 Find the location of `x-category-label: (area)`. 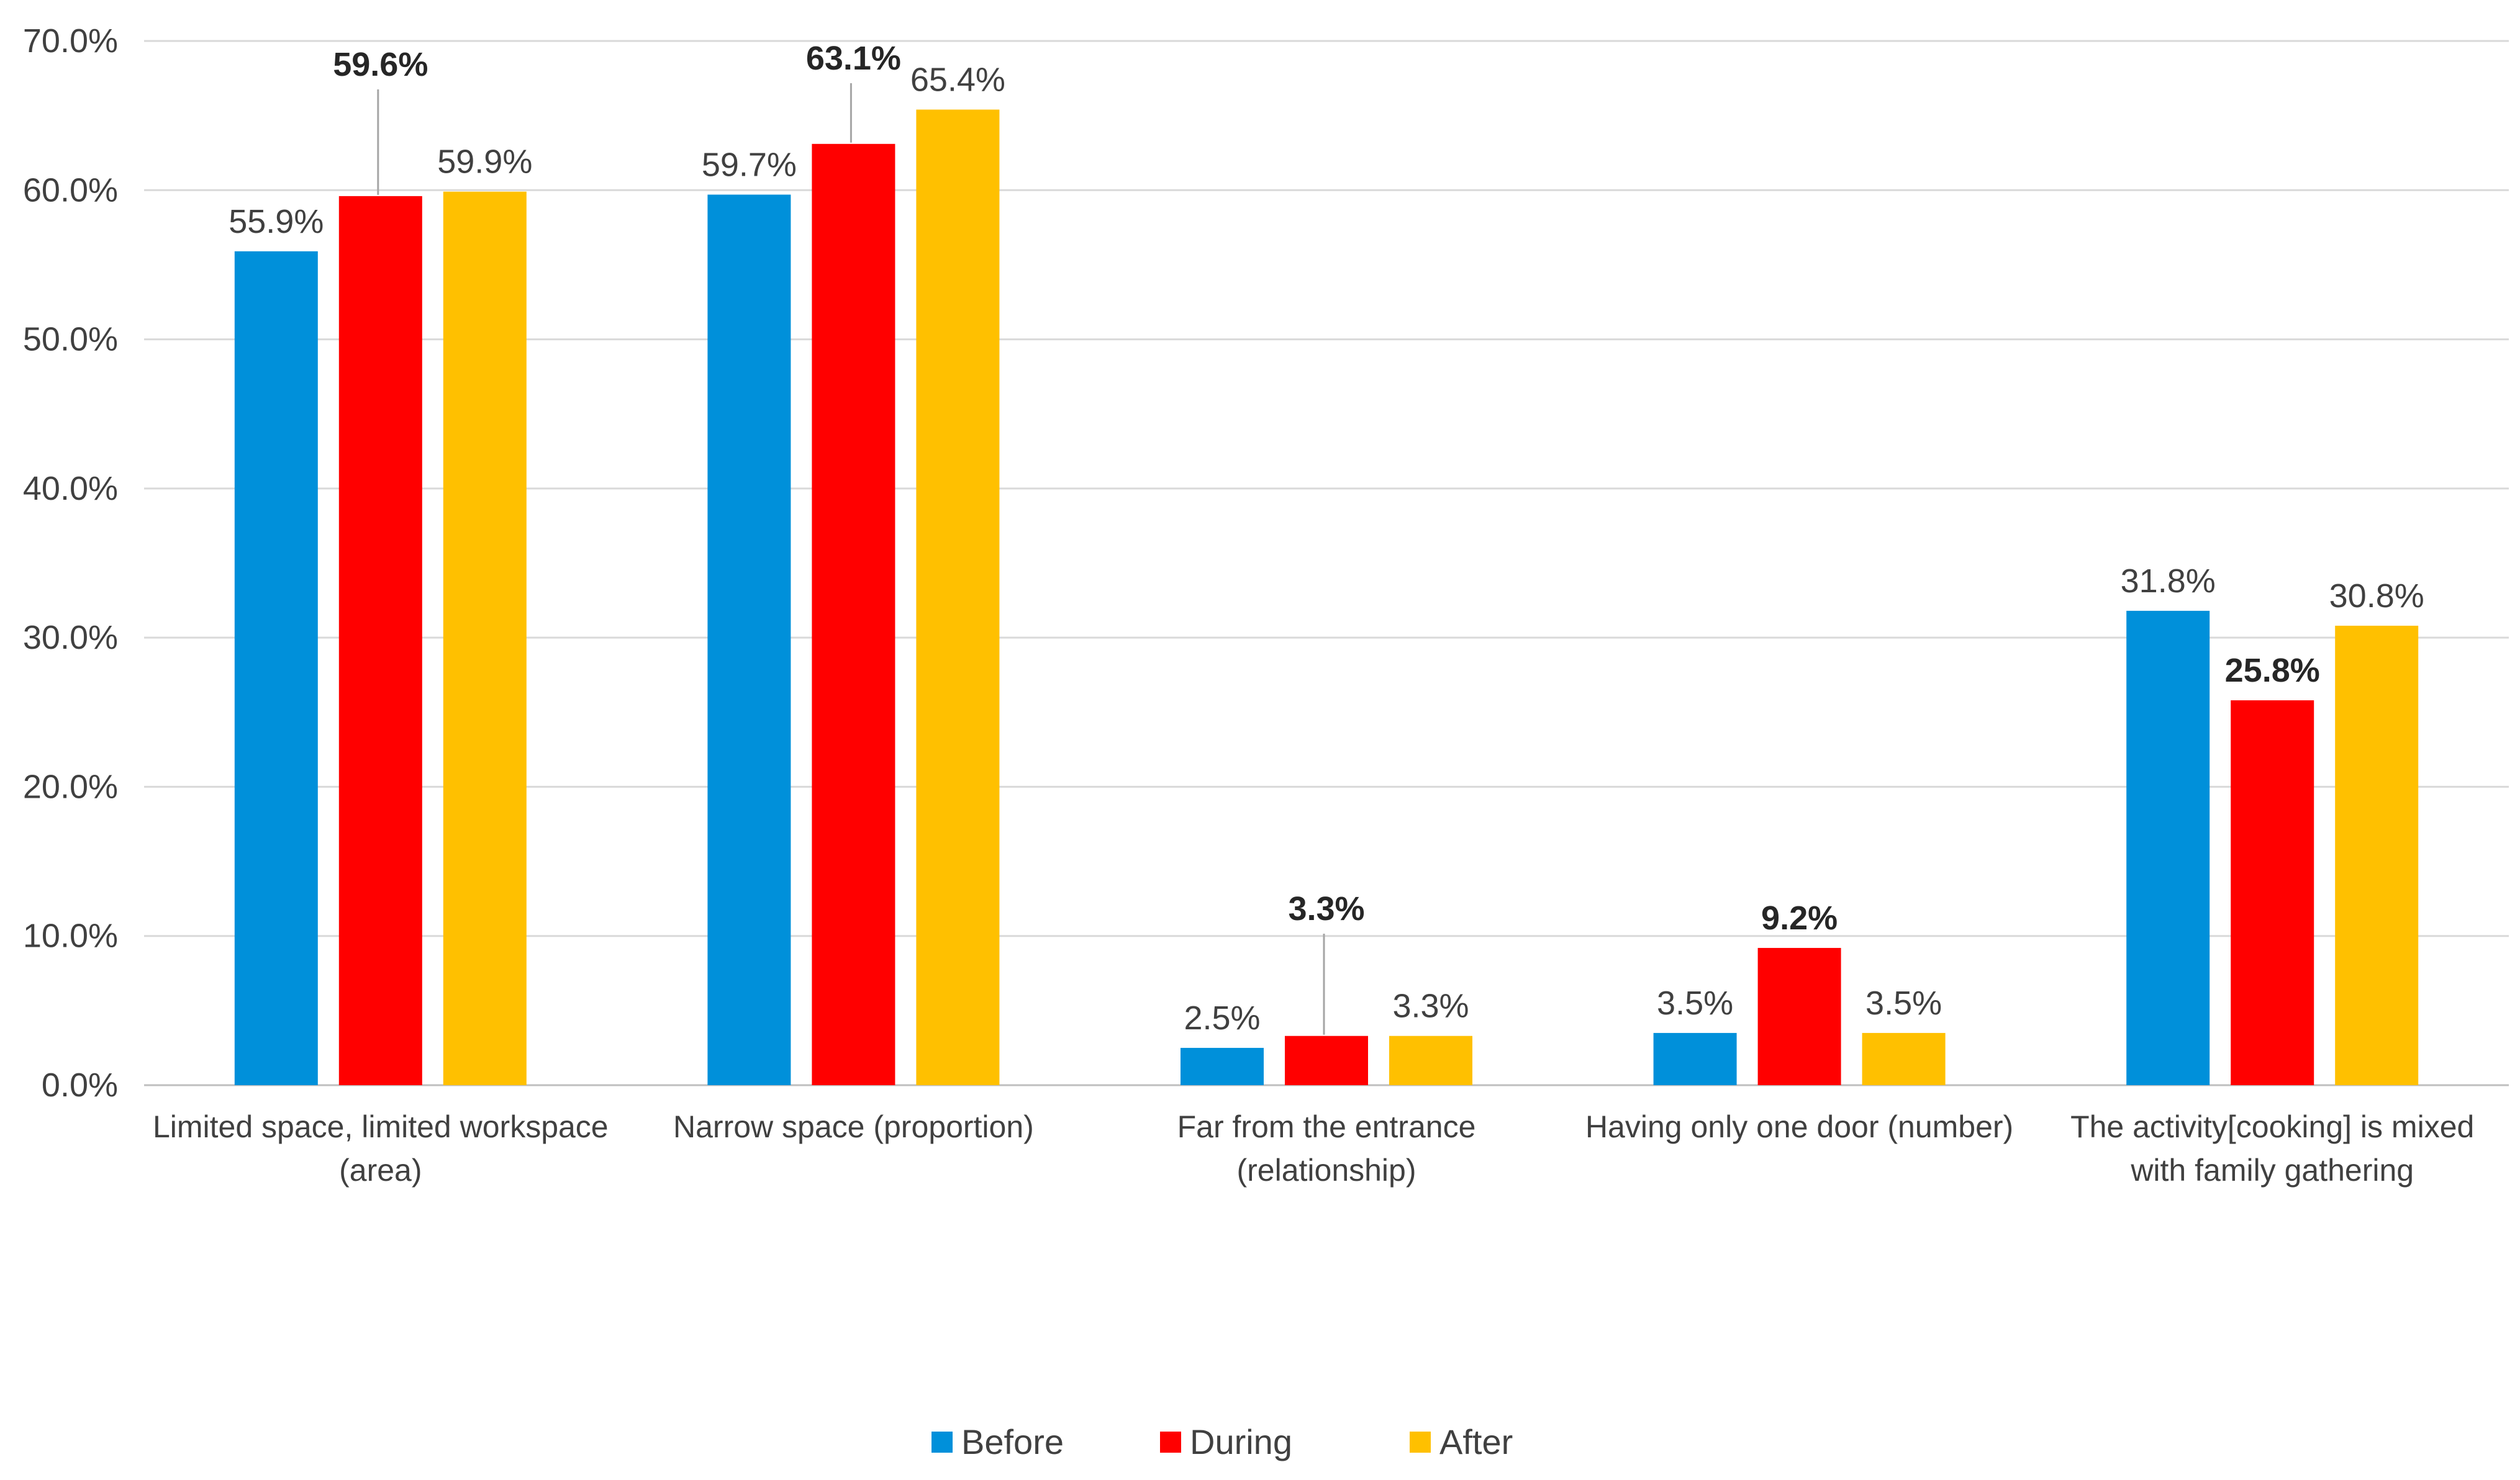

x-category-label: (area) is located at coordinates (381, 1170).